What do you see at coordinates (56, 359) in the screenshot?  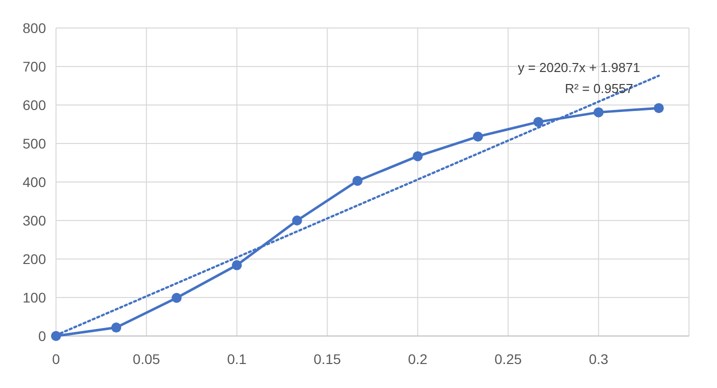 I see `x-tick-label: 0` at bounding box center [56, 359].